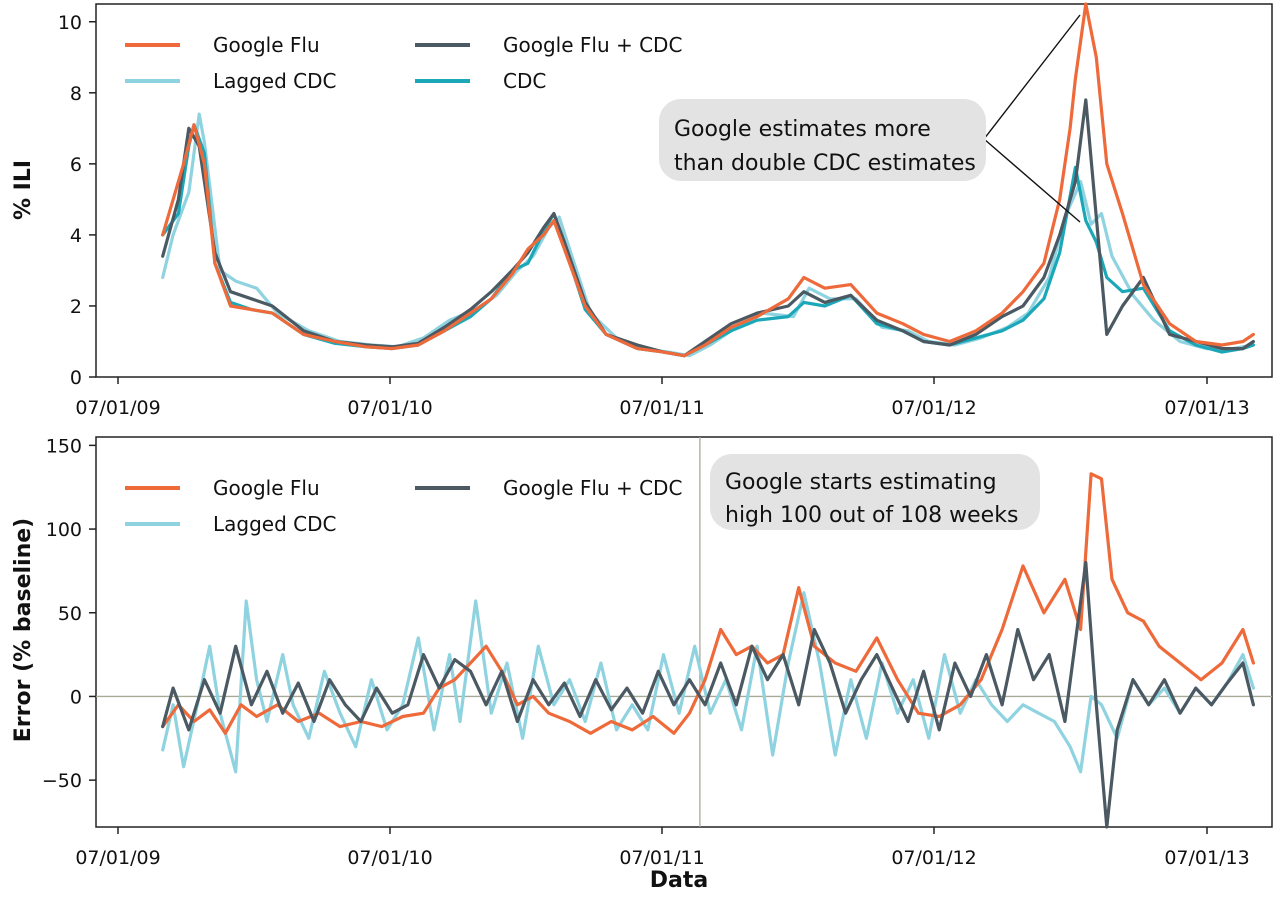 The image size is (1280, 899). What do you see at coordinates (64, 530) in the screenshot?
I see `y-tick-label: 100` at bounding box center [64, 530].